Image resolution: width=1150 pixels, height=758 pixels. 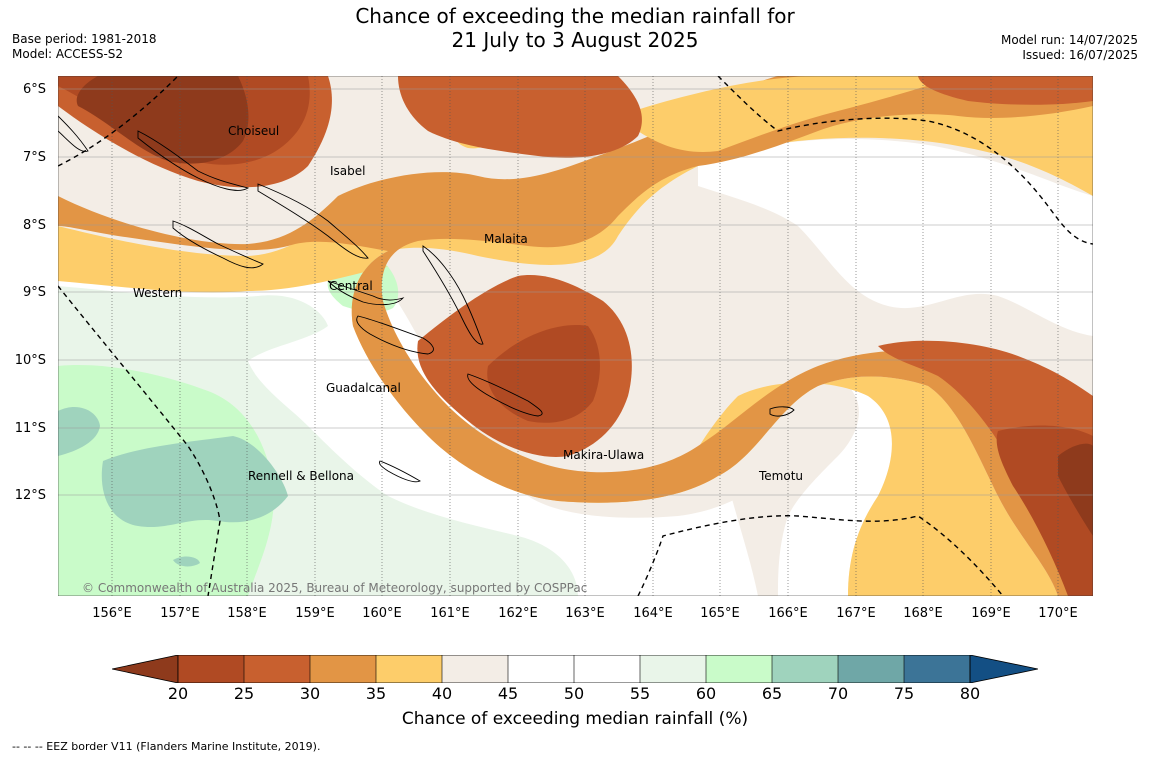 I want to click on lon-label-156e: 156°E, so click(x=112, y=613).